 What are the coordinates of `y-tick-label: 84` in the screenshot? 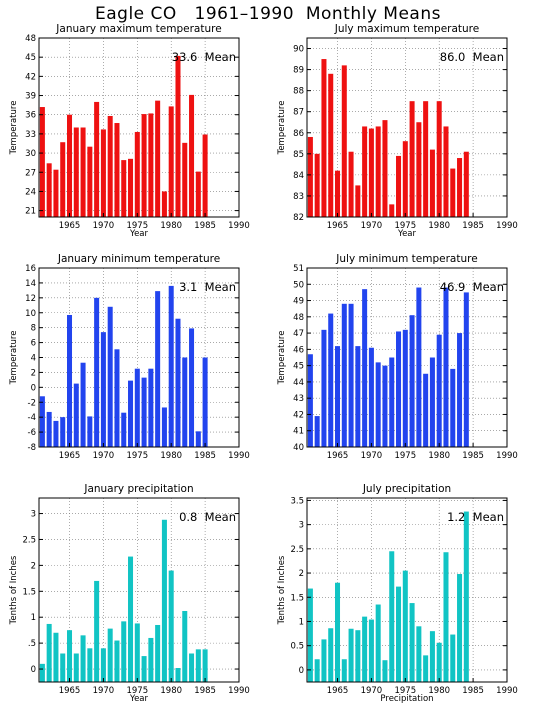 It's located at (298, 176).